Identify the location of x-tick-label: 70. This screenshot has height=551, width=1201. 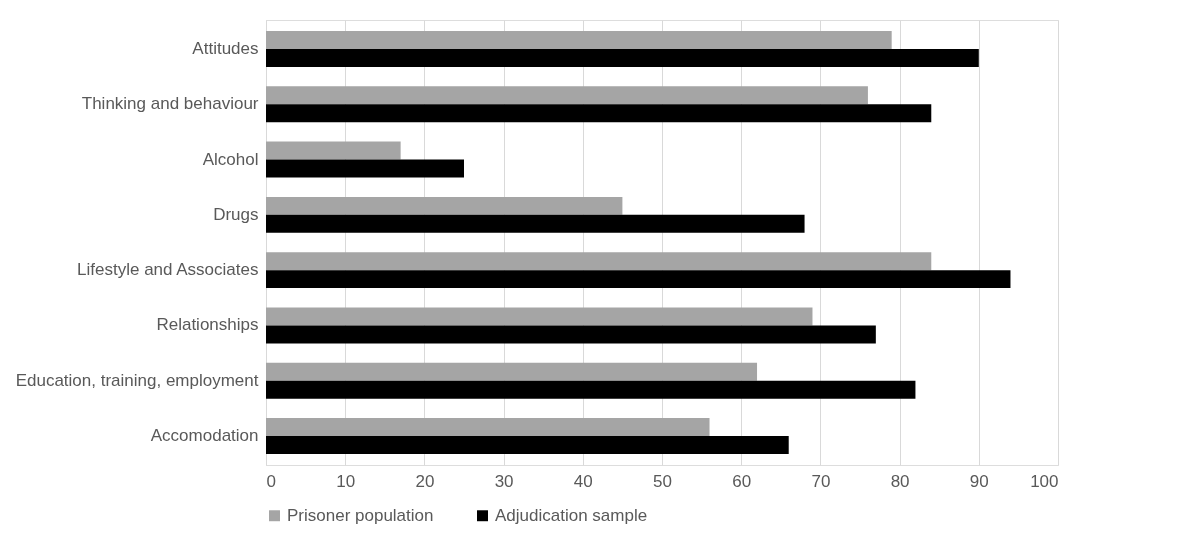
(821, 481).